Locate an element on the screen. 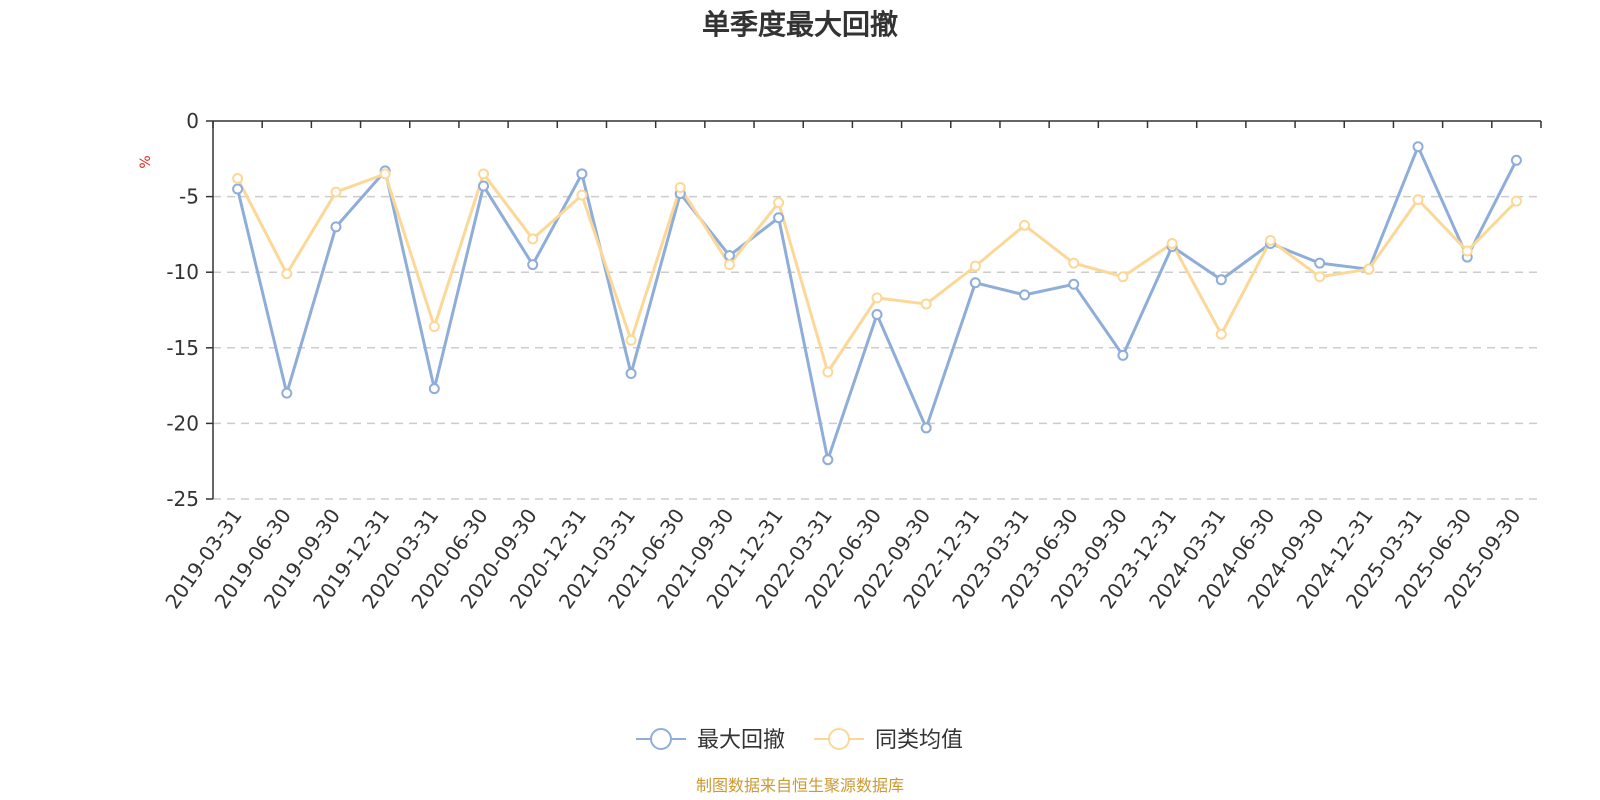 This screenshot has width=1600, height=800. legend-label: 同类均值 is located at coordinates (919, 740).